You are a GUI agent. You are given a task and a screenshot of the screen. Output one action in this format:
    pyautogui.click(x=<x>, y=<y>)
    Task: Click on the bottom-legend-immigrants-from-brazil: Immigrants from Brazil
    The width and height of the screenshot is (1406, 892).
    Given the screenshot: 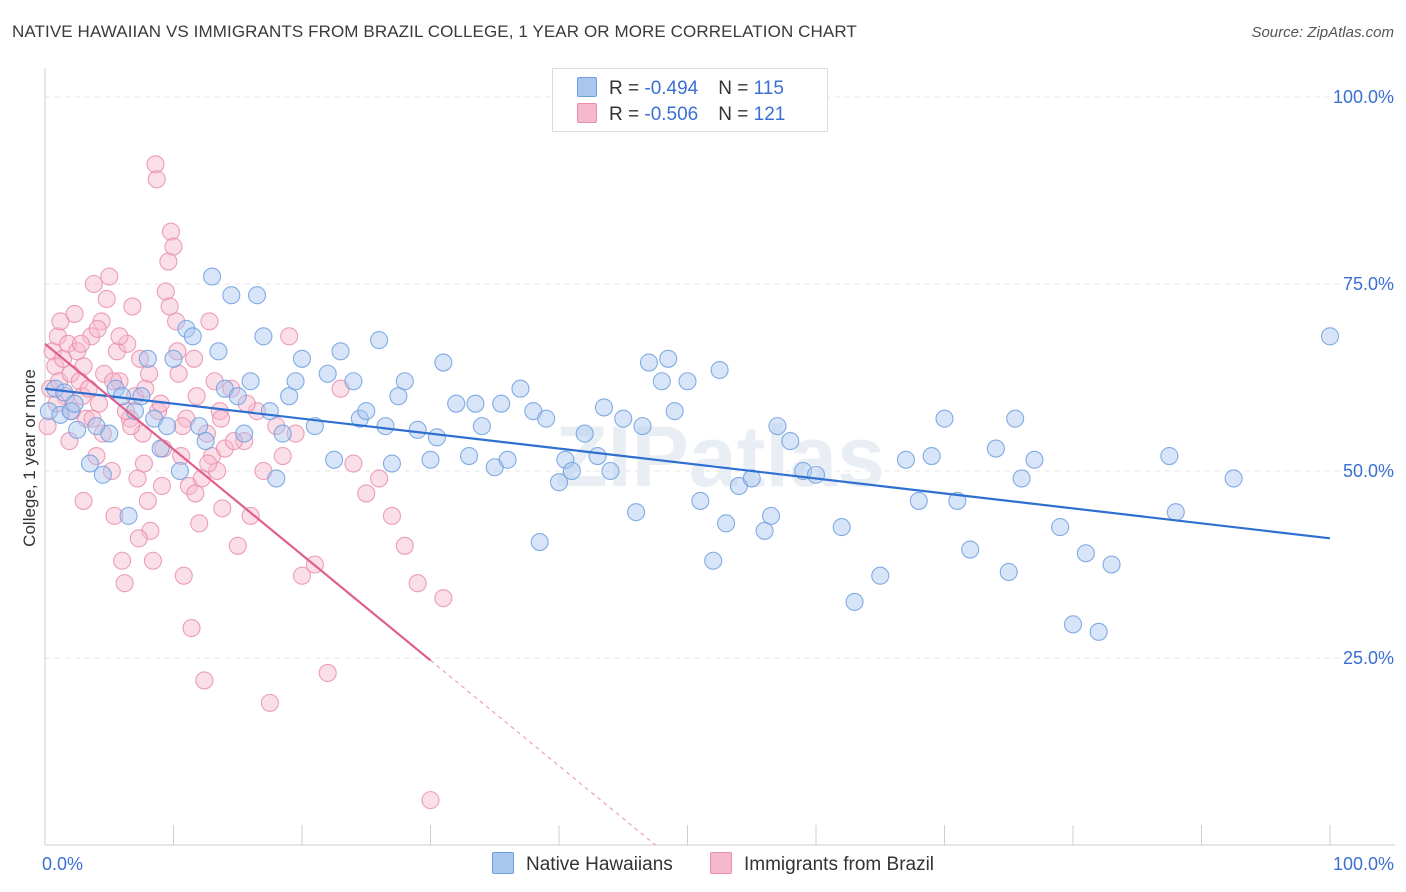 What is the action you would take?
    pyautogui.click(x=822, y=864)
    